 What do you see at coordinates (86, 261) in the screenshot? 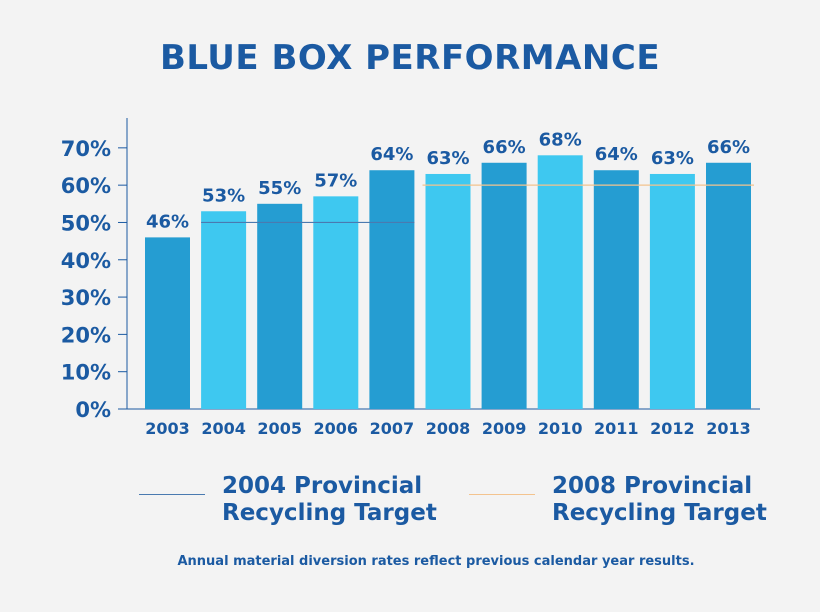
I see `y-tick-label: 40%` at bounding box center [86, 261].